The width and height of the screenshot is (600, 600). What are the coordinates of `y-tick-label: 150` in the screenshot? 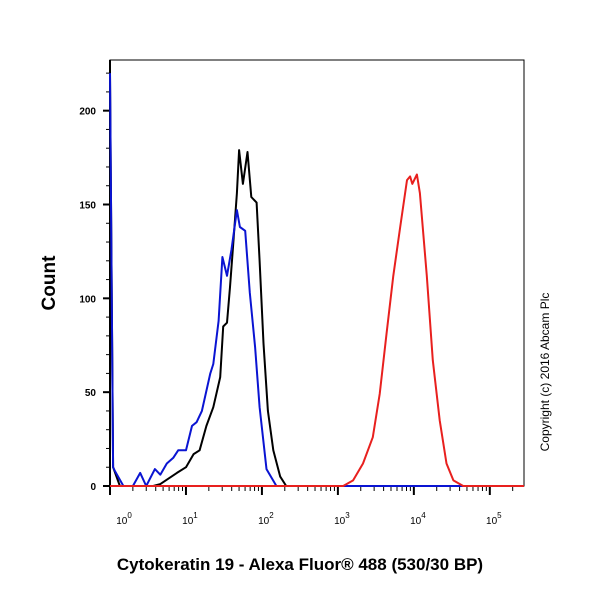 It's located at (87, 206).